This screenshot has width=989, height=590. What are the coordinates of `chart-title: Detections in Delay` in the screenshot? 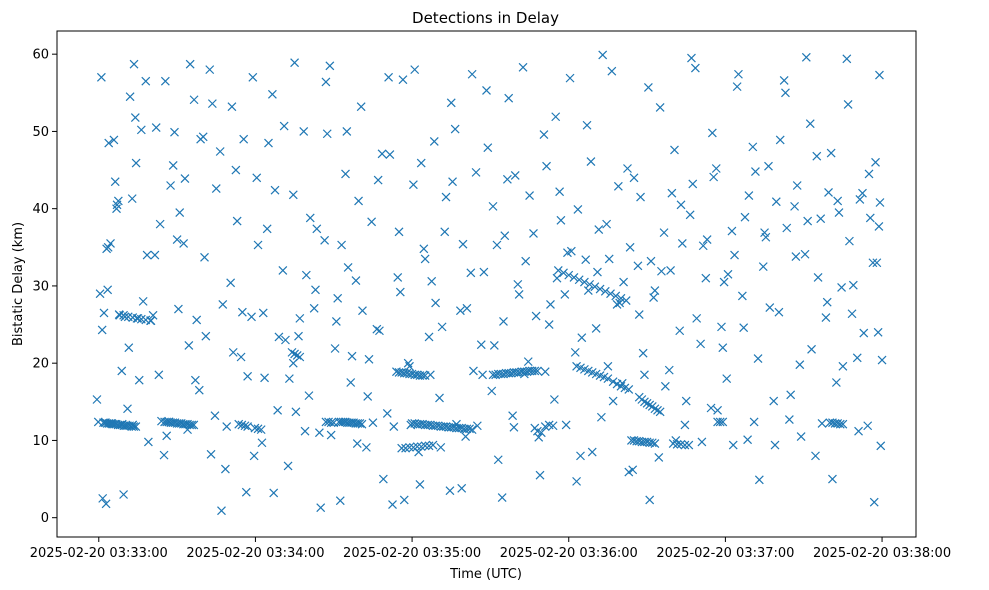 It's located at (485, 18).